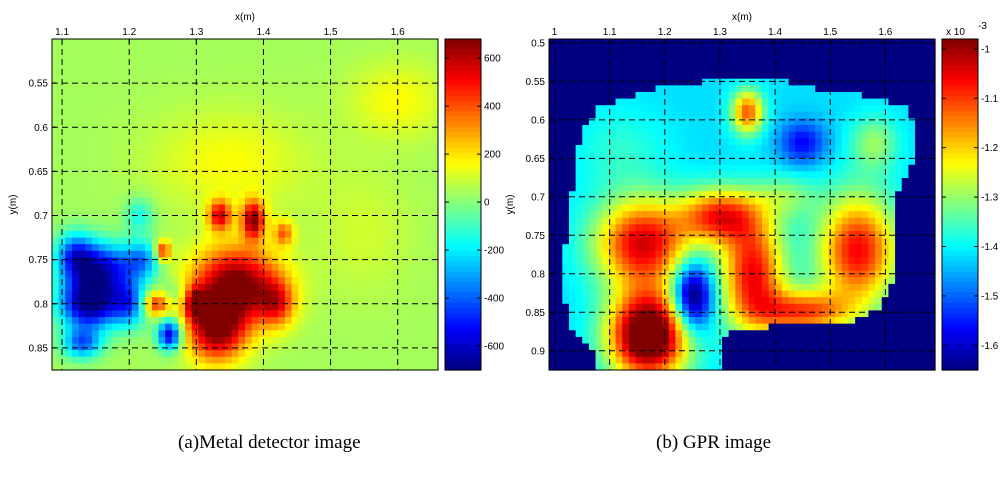  Describe the element at coordinates (39, 260) in the screenshot. I see `y-tick-label: 0.75` at that location.